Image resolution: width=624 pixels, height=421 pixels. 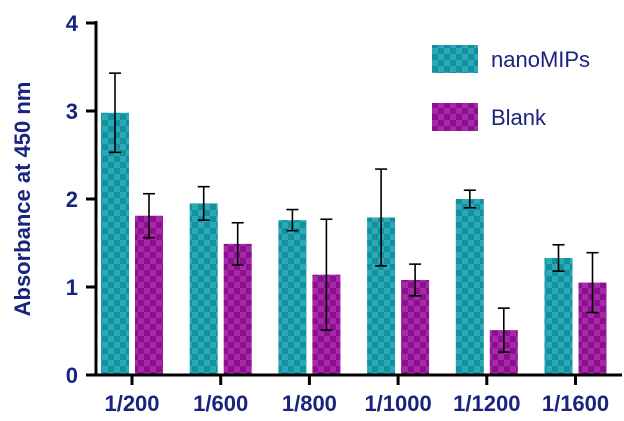 What do you see at coordinates (292, 297) in the screenshot?
I see `bar-nanoMIPs-1/800` at bounding box center [292, 297].